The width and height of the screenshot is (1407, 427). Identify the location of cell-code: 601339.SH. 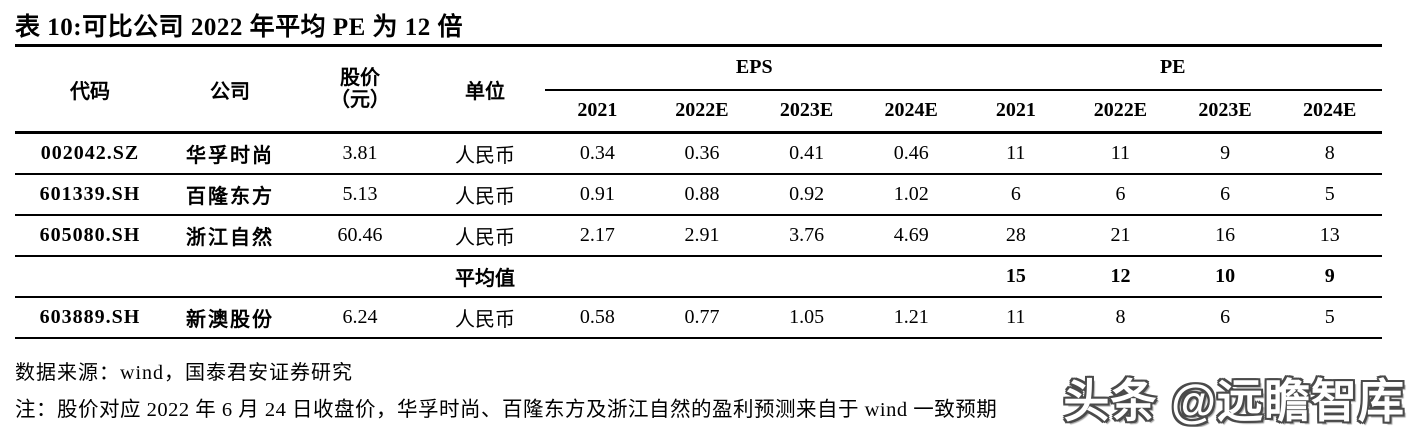
(90, 194).